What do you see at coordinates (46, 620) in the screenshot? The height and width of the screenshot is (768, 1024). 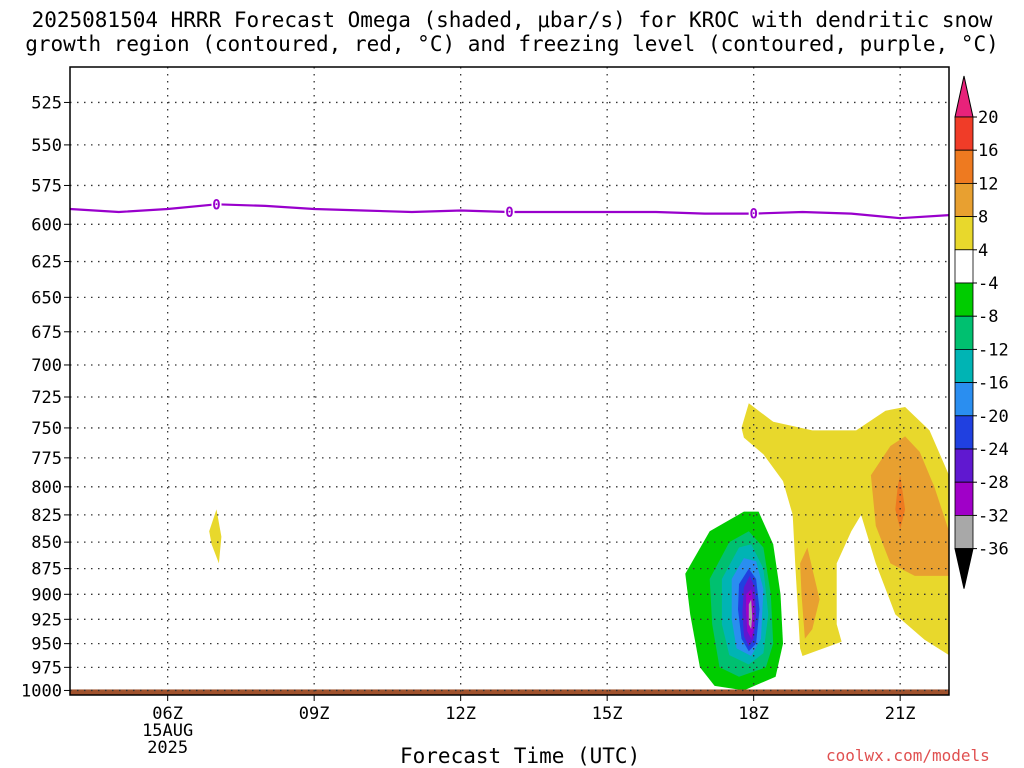 I see `y-tick-label-925: 925` at bounding box center [46, 620].